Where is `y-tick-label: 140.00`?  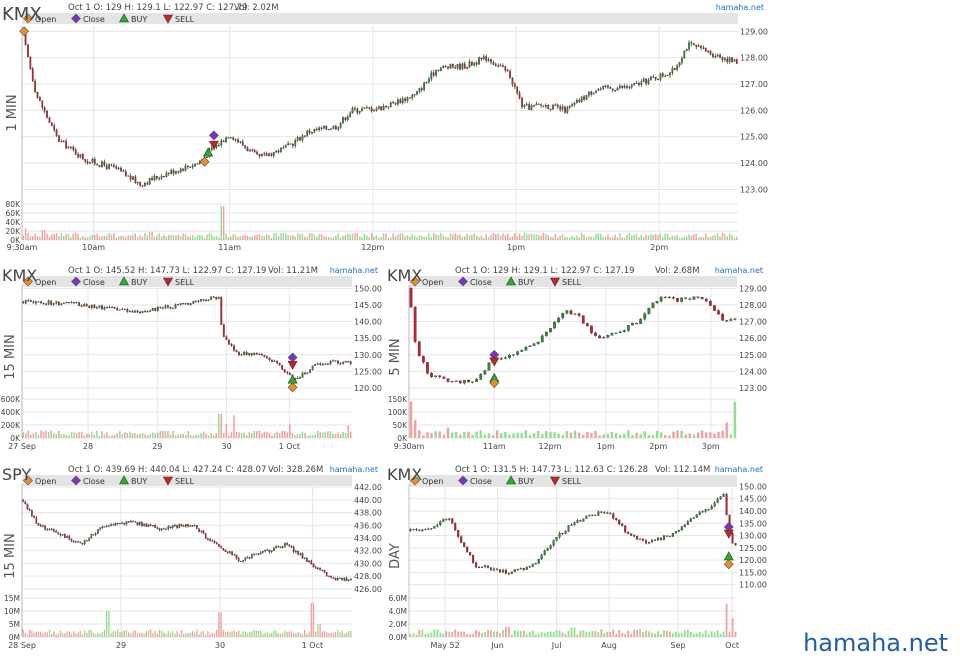
y-tick-label: 140.00 is located at coordinates (753, 511).